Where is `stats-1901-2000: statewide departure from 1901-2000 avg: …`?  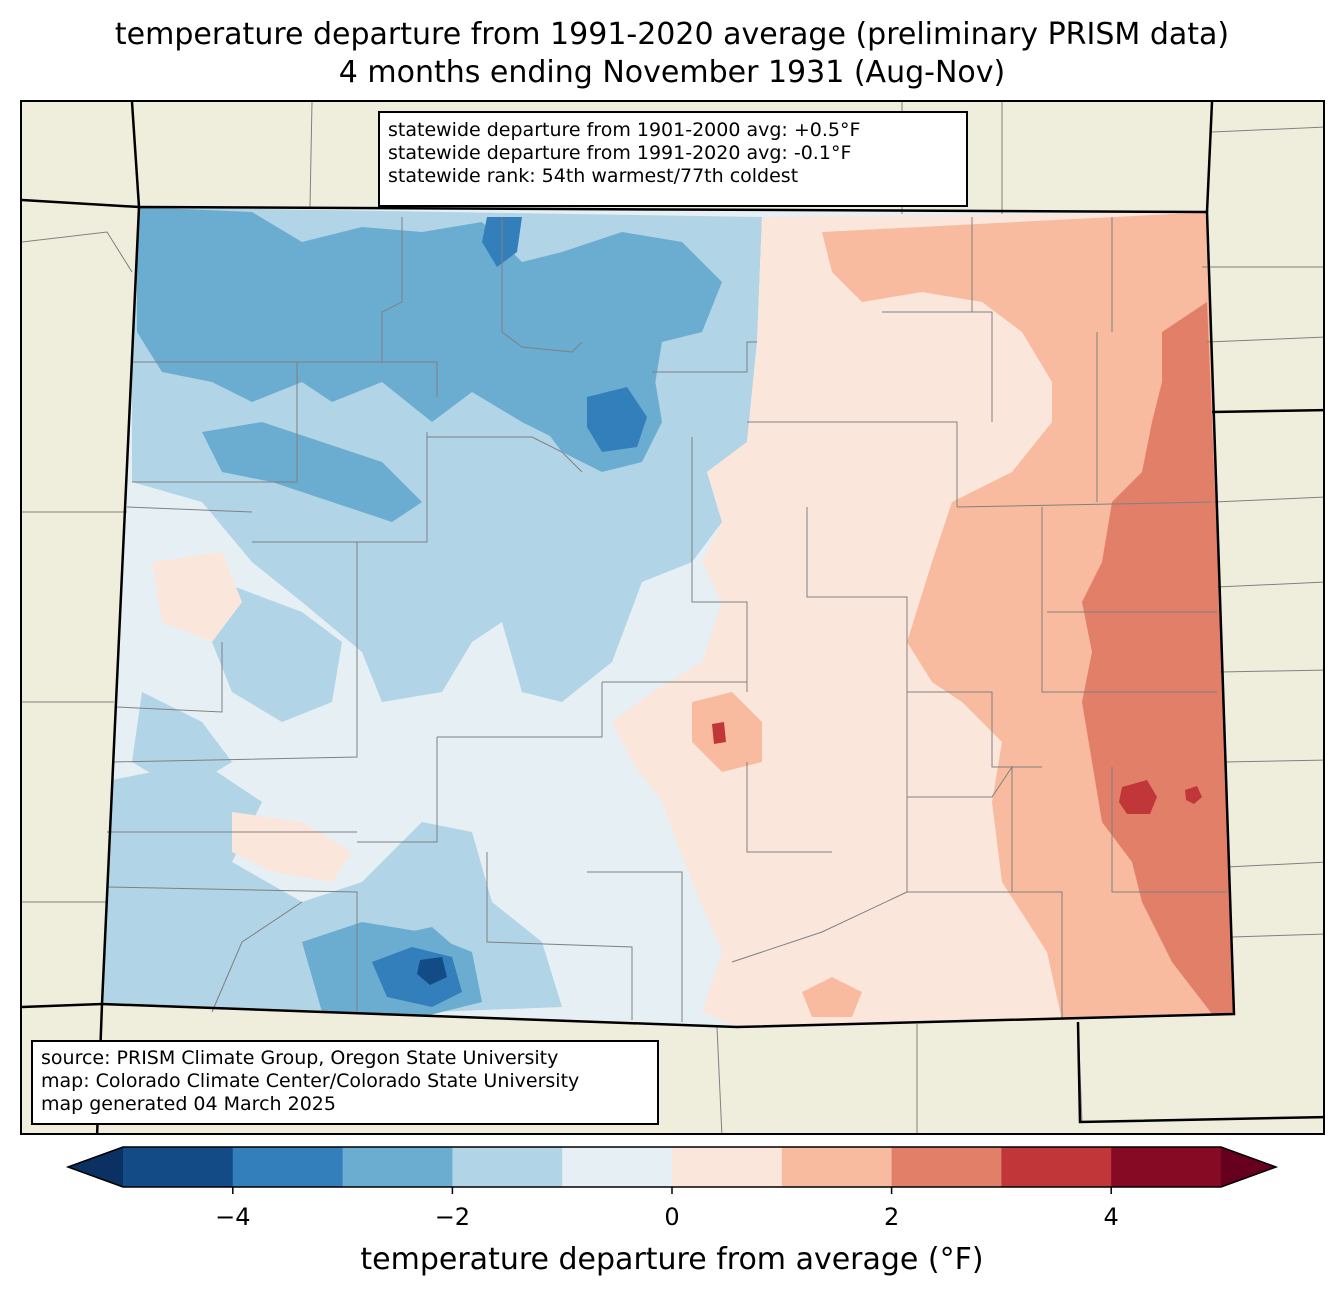
stats-1901-2000: statewide departure from 1901-2000 avg: … is located at coordinates (624, 130).